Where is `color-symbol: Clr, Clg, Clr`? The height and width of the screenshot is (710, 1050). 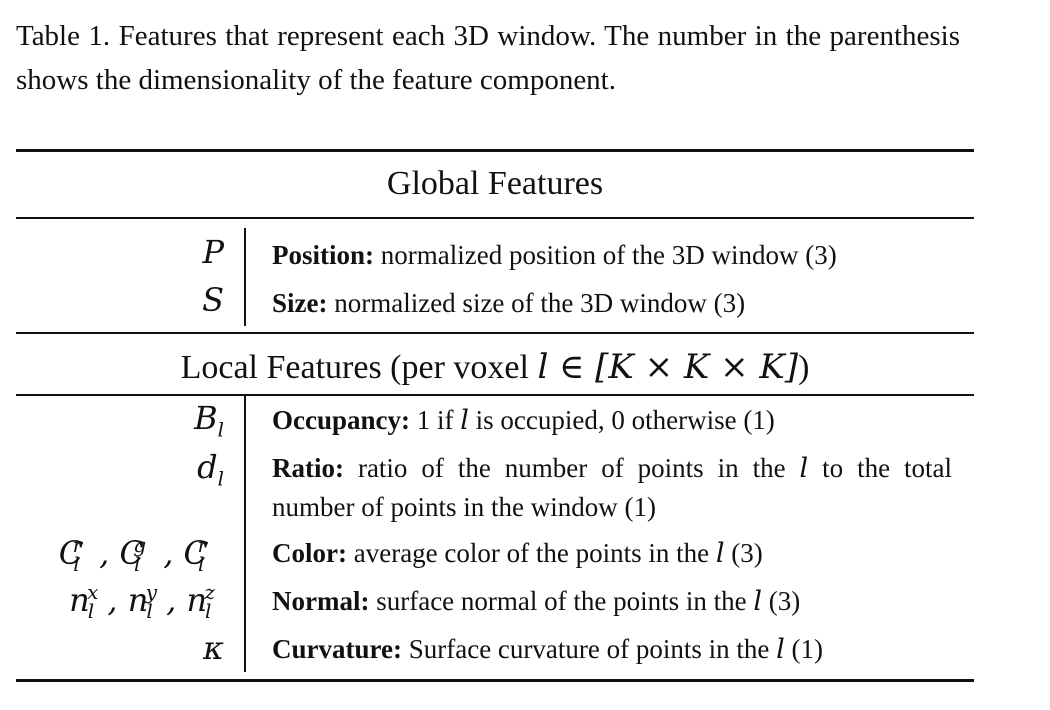
color-symbol: Clr, Clg, Clr is located at coordinates (133, 555).